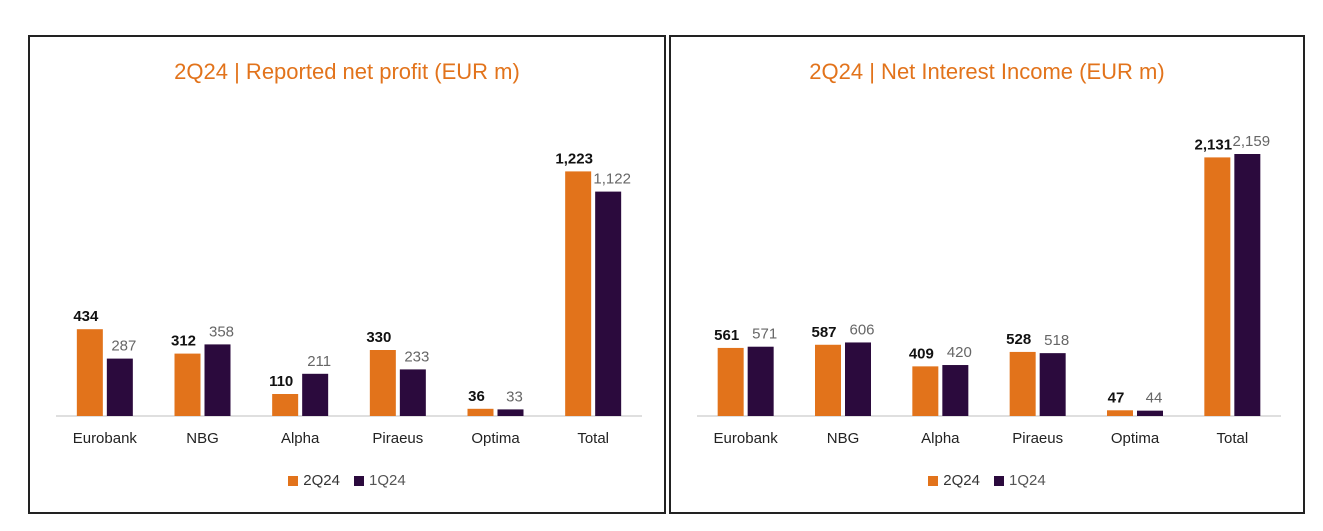  Describe the element at coordinates (861, 329) in the screenshot. I see `data-label-1q24-nbg: 606` at that location.